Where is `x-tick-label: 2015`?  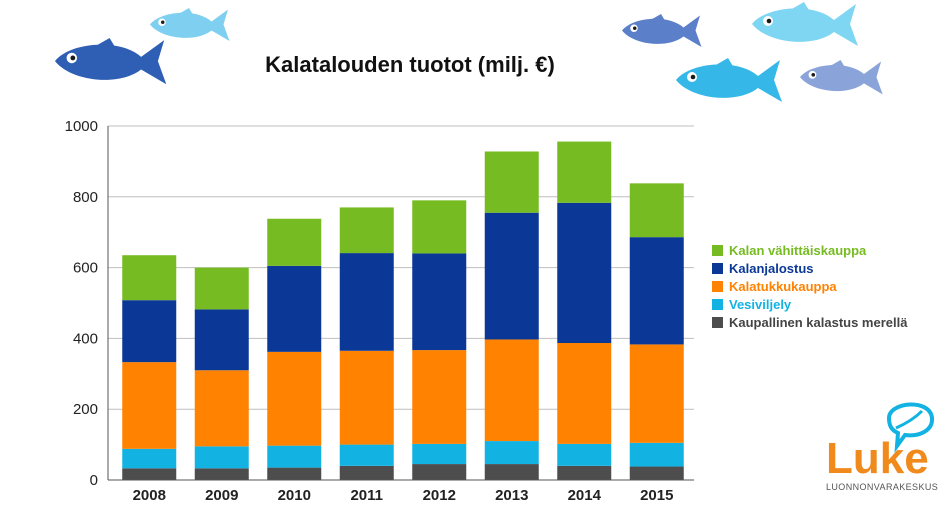
x-tick-label: 2015 is located at coordinates (656, 495).